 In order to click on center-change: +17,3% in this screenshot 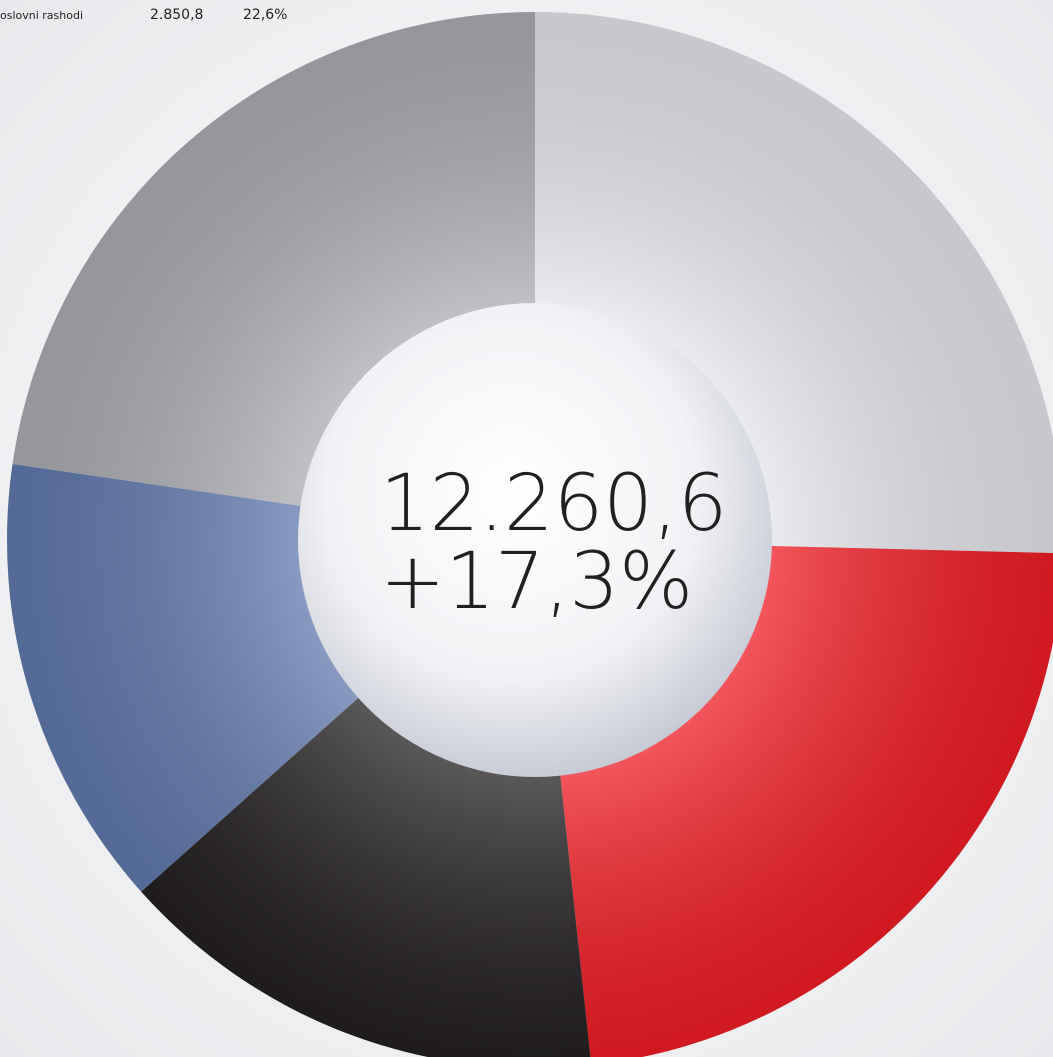, I will do `click(536, 582)`.